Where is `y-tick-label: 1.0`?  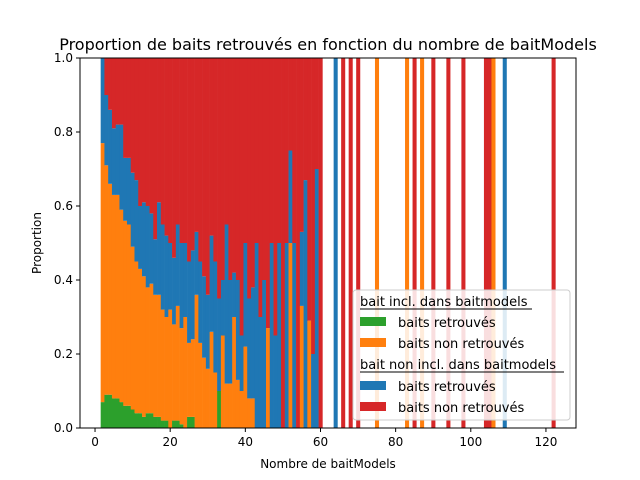 y-tick-label: 1.0 is located at coordinates (63, 58).